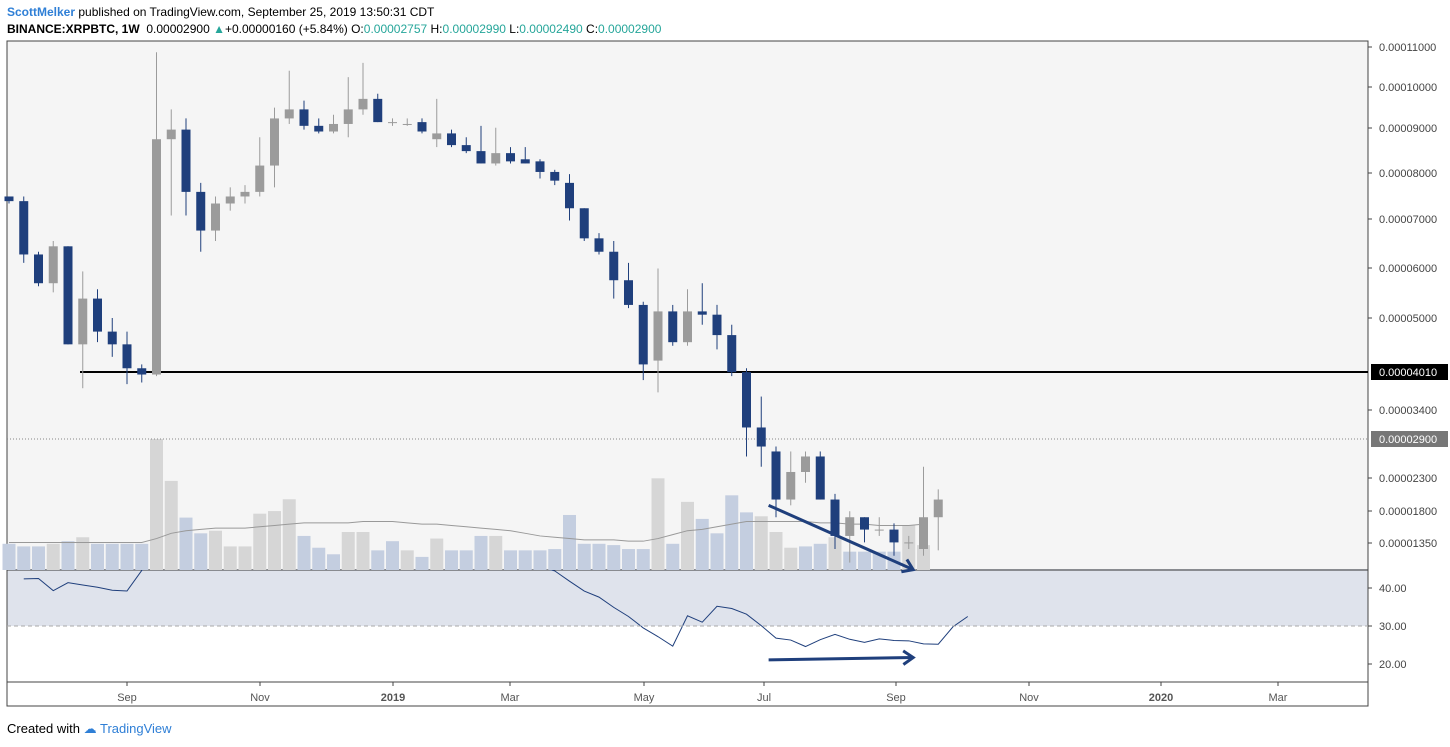 The height and width of the screenshot is (747, 1450). What do you see at coordinates (260, 698) in the screenshot?
I see `x-tick-label: Nov` at bounding box center [260, 698].